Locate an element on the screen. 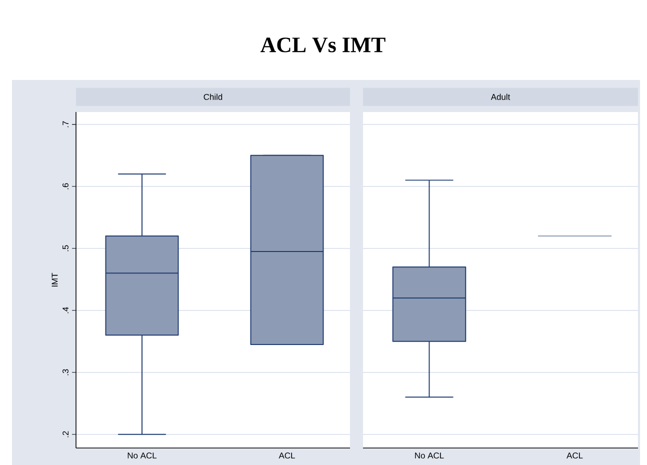  y-tick-label: .2 is located at coordinates (65, 434).